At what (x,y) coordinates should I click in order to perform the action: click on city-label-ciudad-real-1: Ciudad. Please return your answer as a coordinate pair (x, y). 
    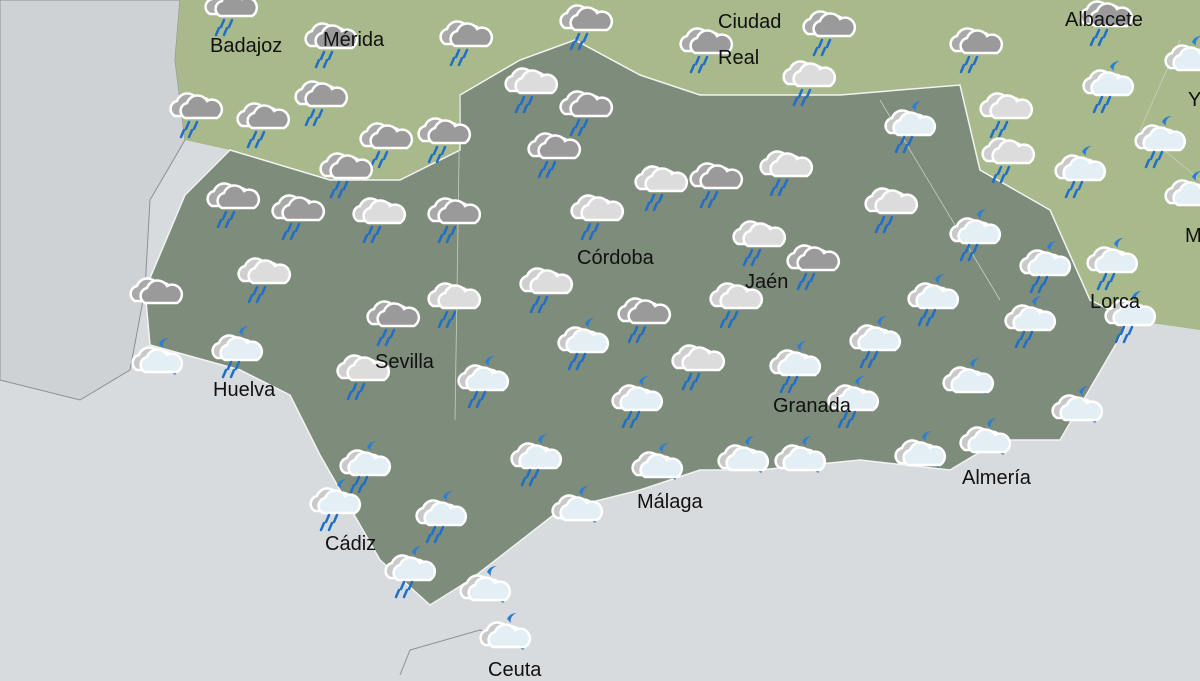
    Looking at the image, I should click on (750, 22).